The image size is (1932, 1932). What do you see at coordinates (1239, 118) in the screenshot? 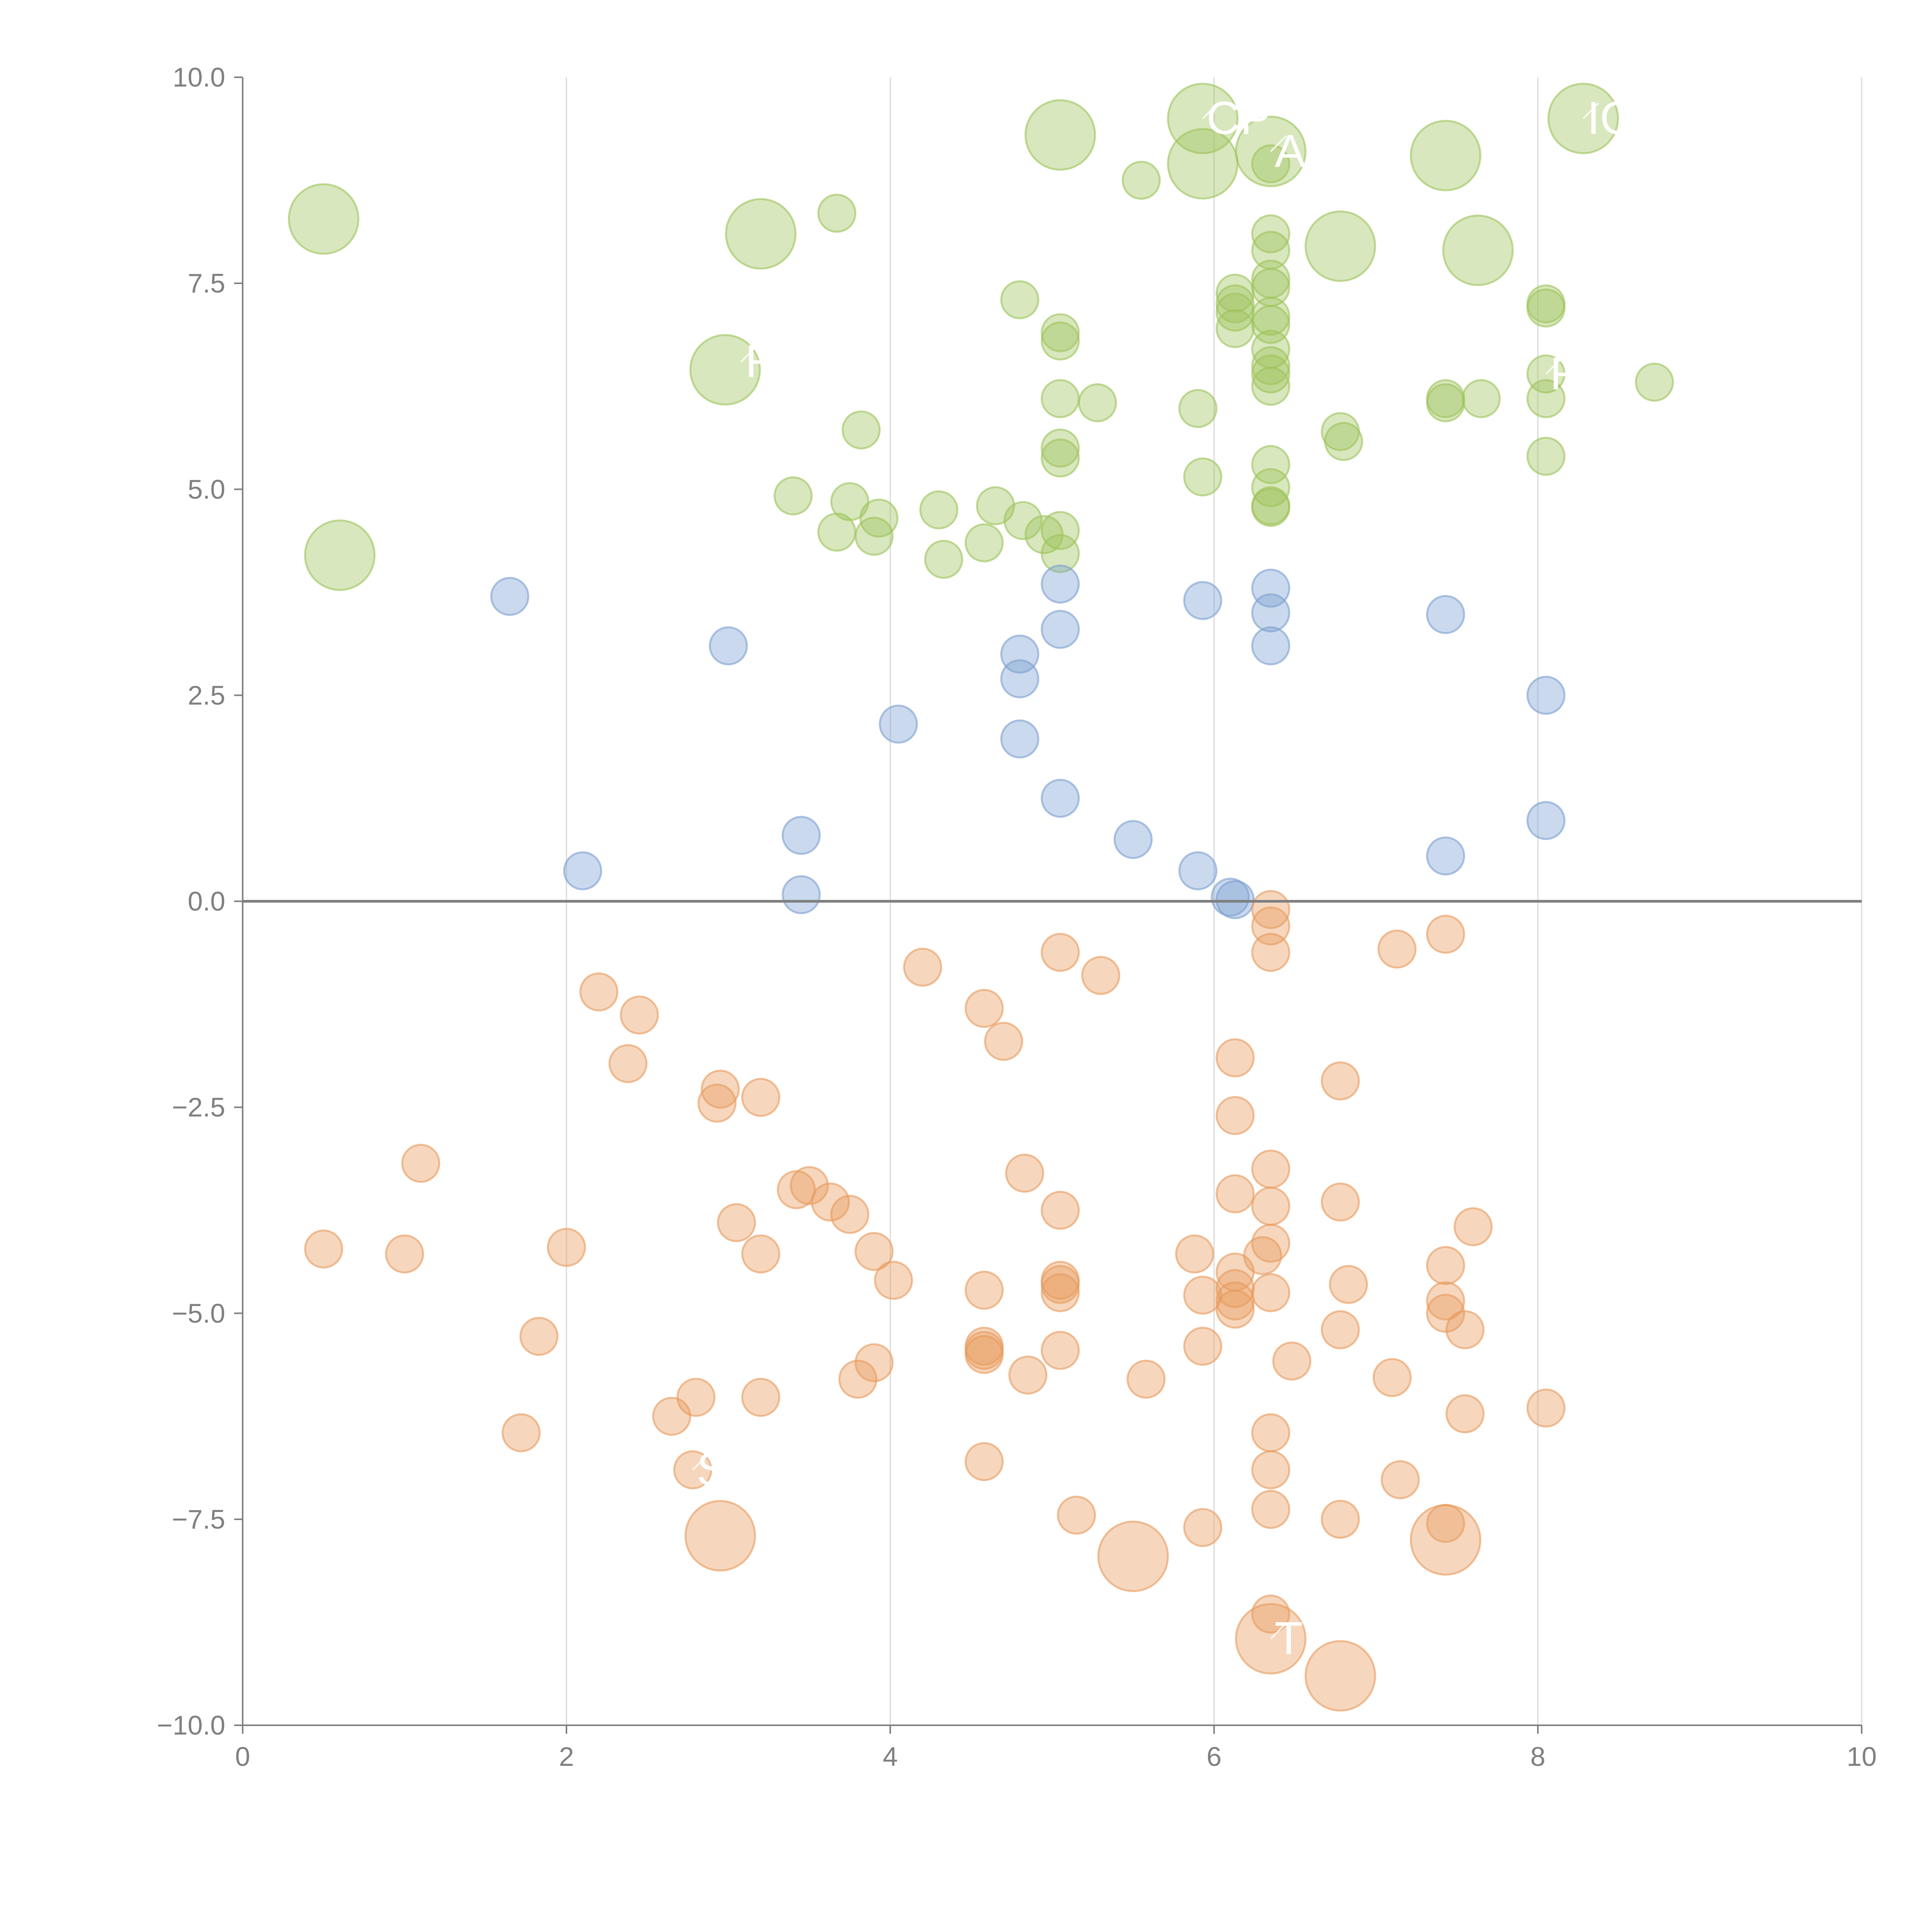
I see `callout-label: CP` at bounding box center [1239, 118].